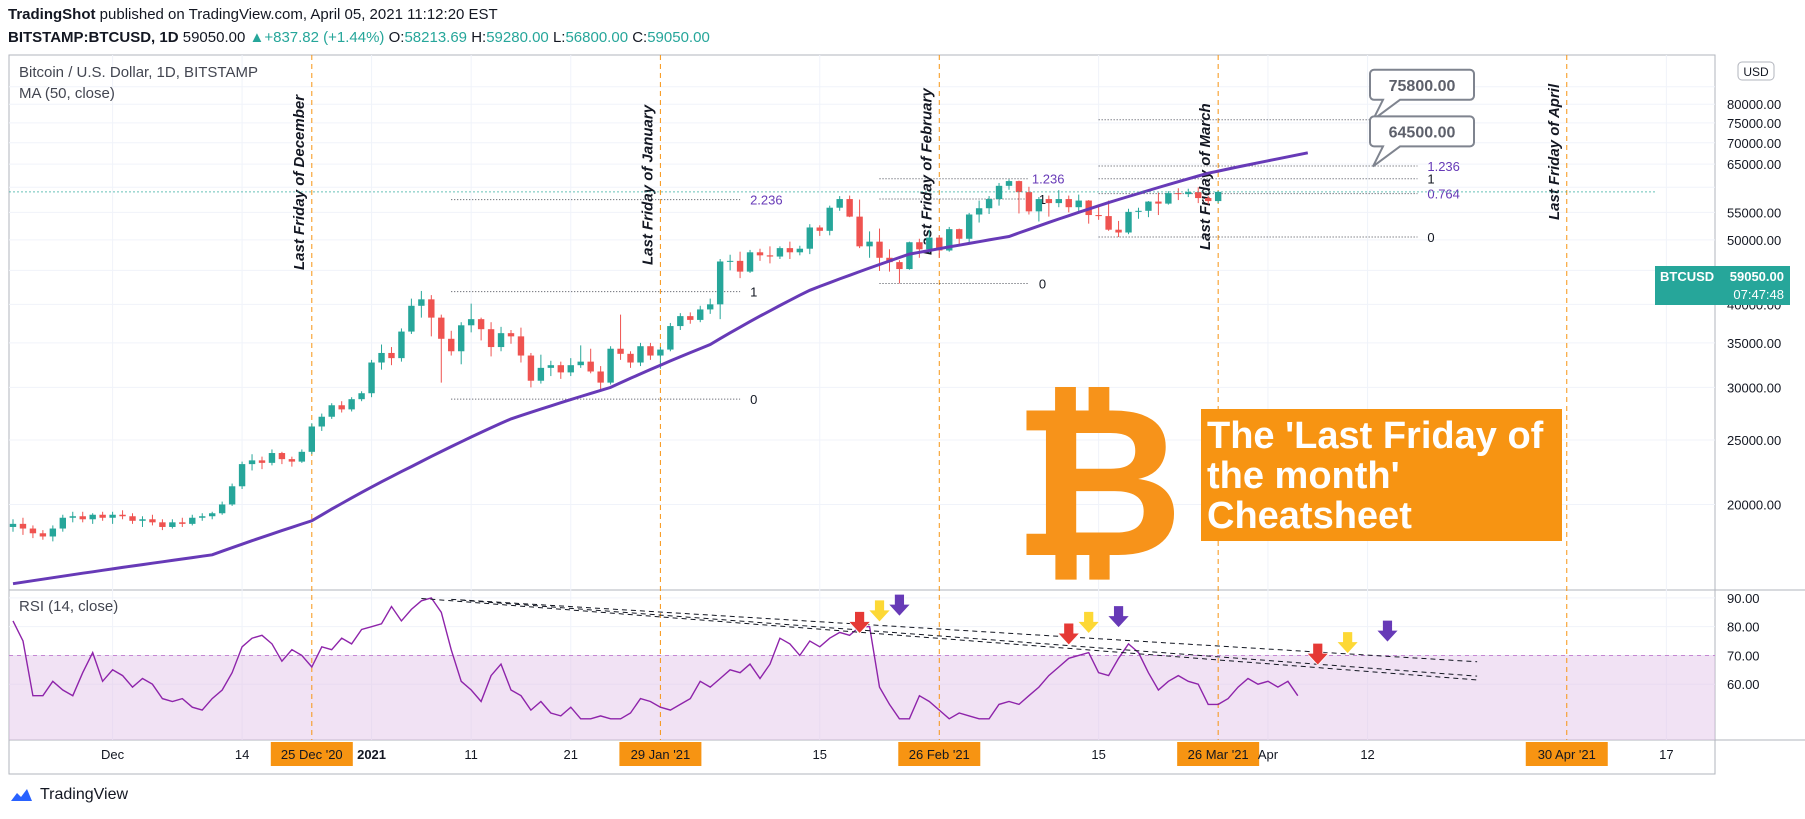 This screenshot has width=1805, height=819. What do you see at coordinates (1754, 387) in the screenshot?
I see `price-tick-label: 30000.00` at bounding box center [1754, 387].